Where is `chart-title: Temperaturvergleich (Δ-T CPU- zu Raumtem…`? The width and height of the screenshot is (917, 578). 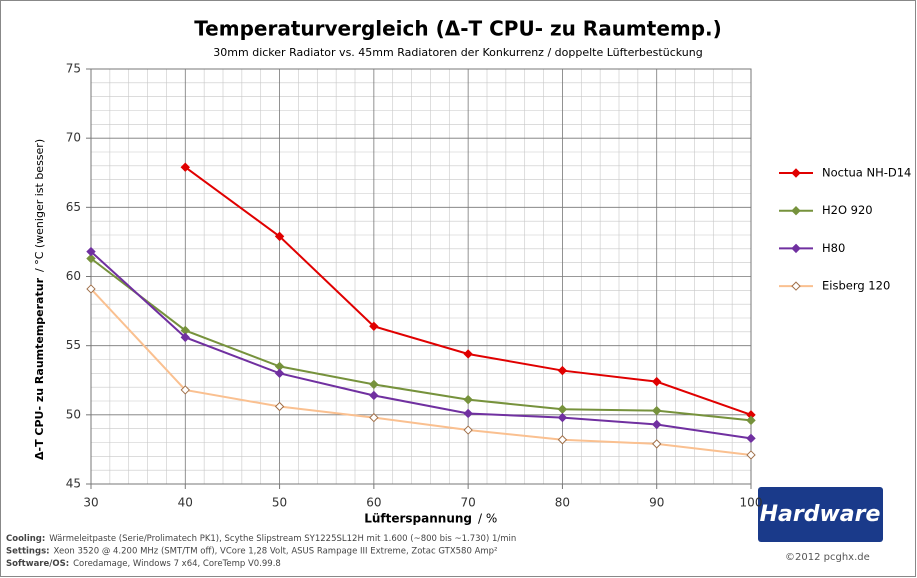
chart-title: Temperaturvergleich (Δ-T CPU- zu Raumtem… is located at coordinates (458, 29).